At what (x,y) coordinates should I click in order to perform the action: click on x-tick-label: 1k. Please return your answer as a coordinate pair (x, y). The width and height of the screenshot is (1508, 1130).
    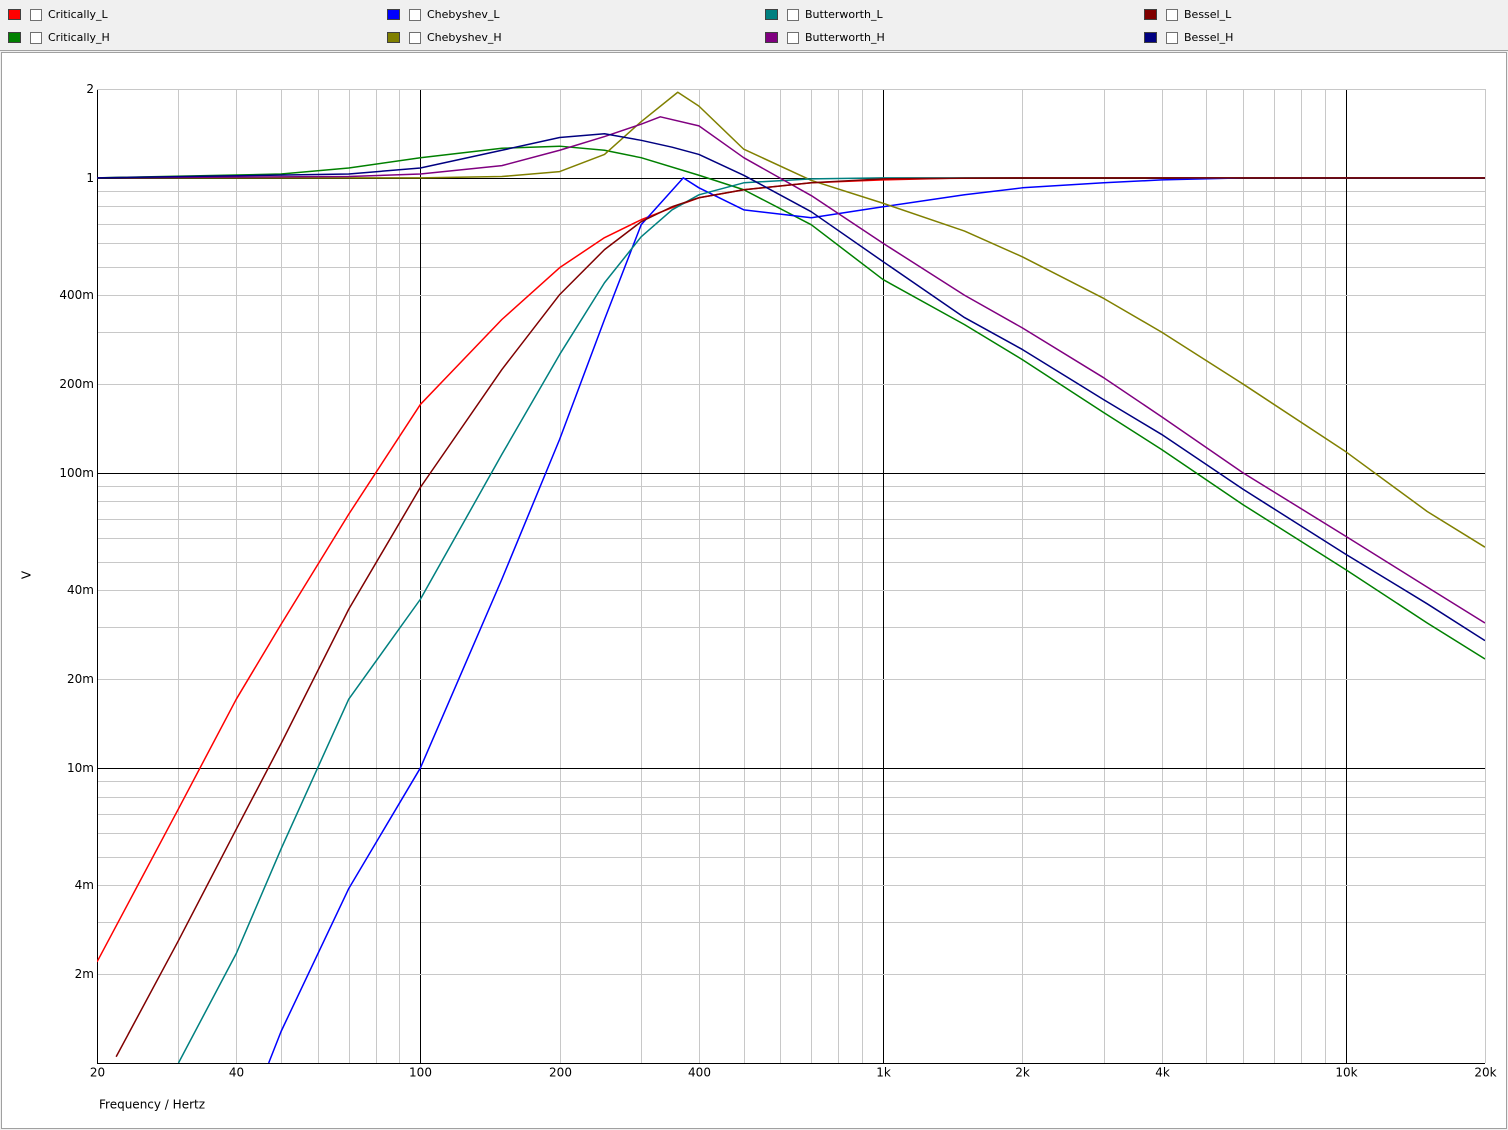
    Looking at the image, I should click on (883, 1073).